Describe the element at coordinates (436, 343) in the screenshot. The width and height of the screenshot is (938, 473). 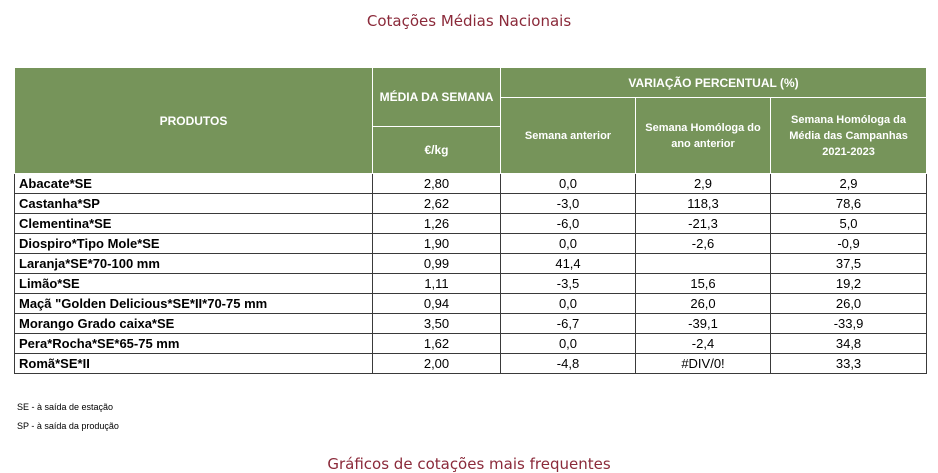
I see `weekly-average-cell: 1,62` at that location.